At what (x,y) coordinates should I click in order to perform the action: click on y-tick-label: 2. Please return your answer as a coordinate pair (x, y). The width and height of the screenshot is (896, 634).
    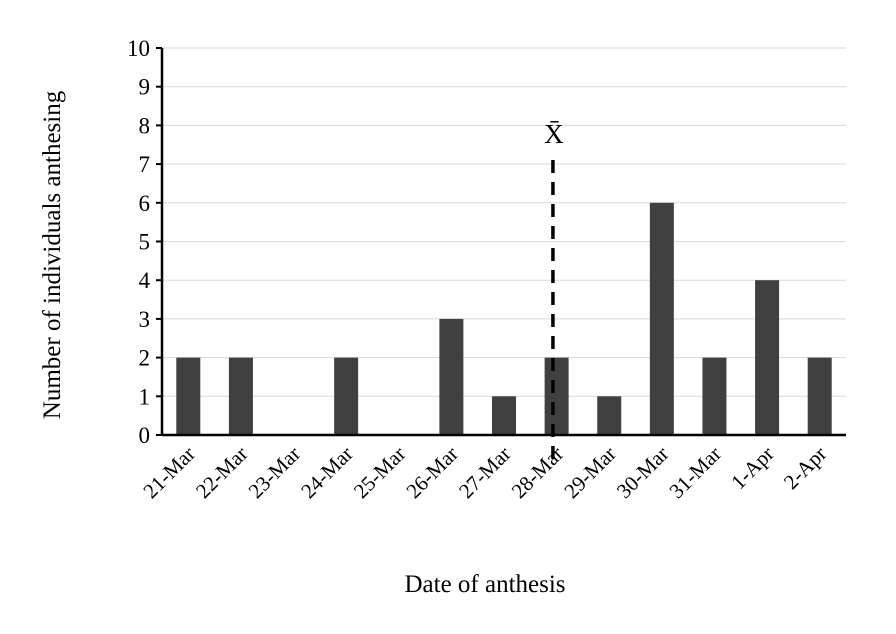
    Looking at the image, I should click on (145, 358).